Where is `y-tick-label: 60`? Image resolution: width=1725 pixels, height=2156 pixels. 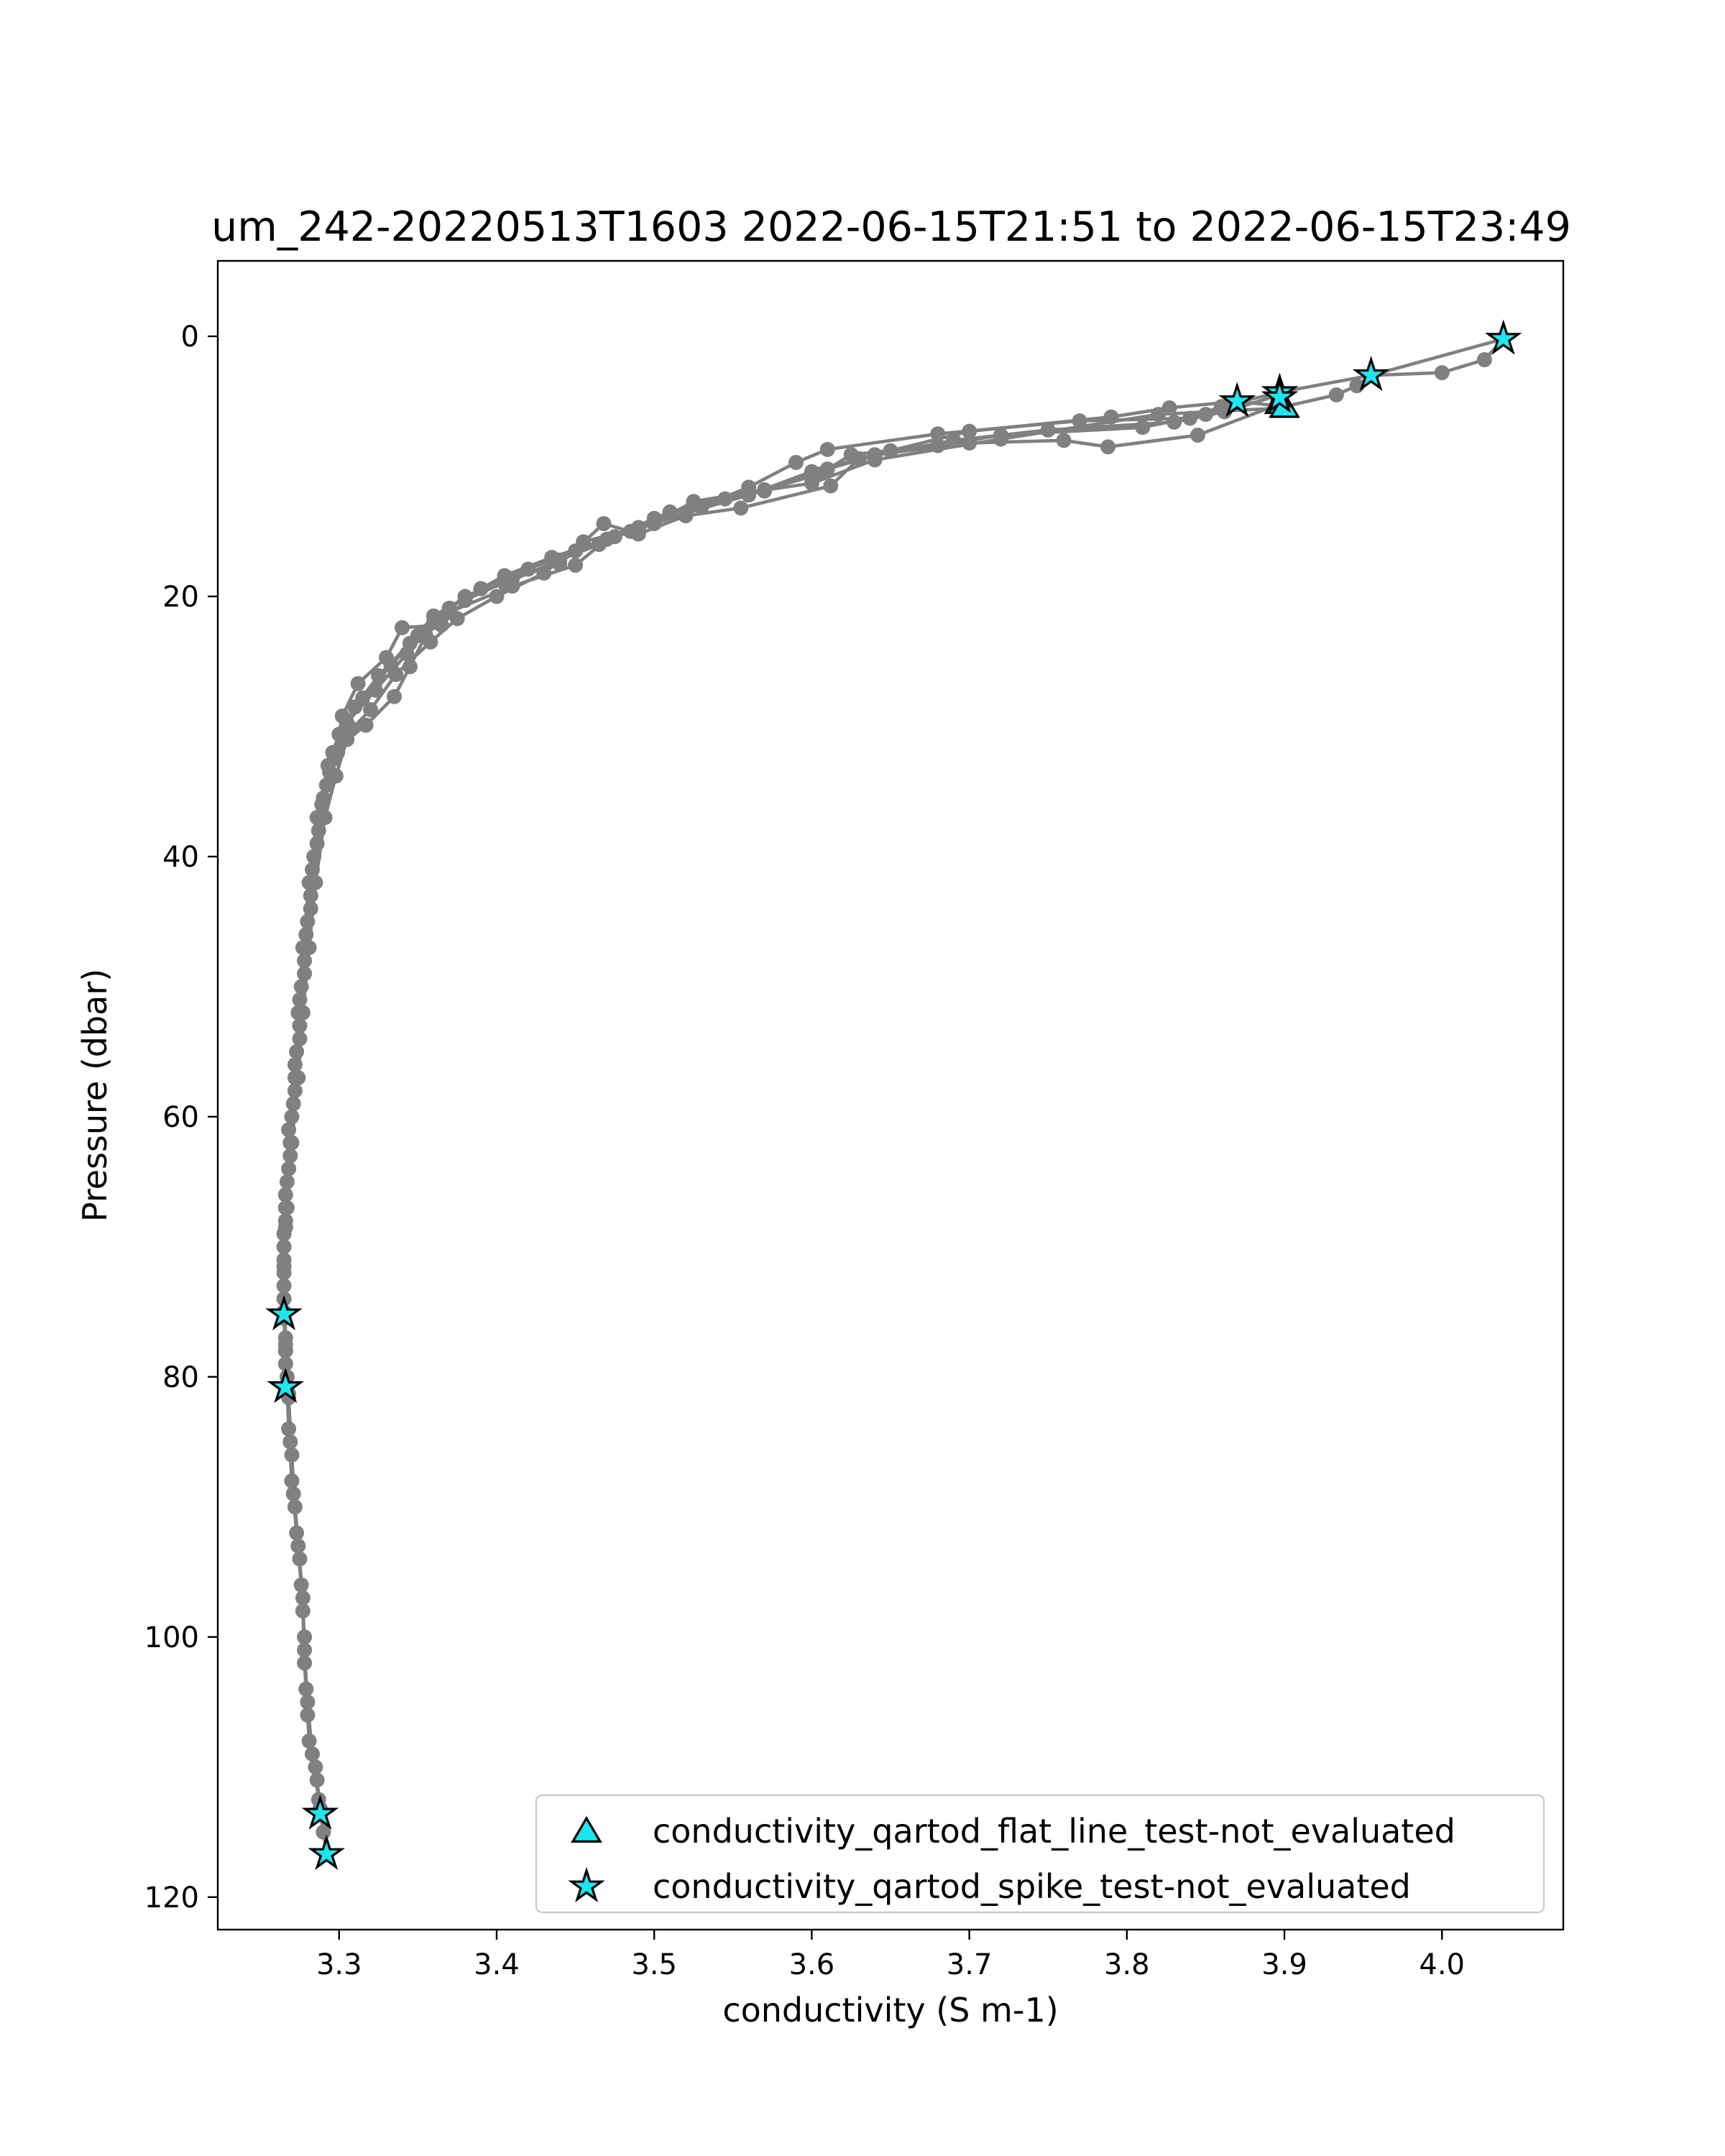 y-tick-label: 60 is located at coordinates (180, 1117).